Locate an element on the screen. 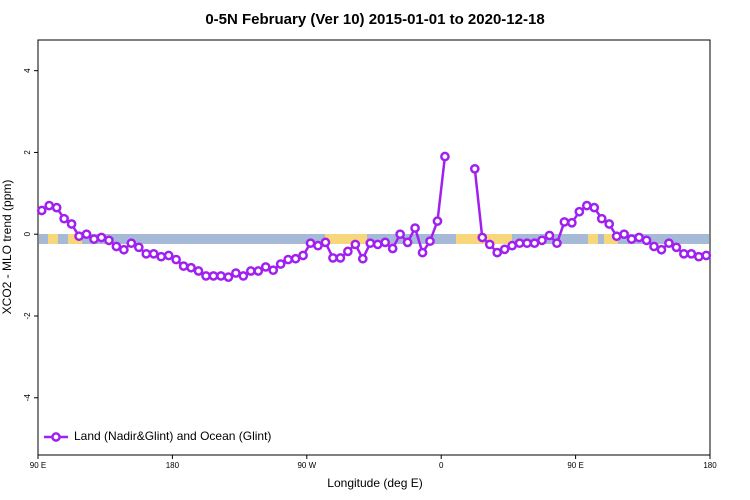 Image resolution: width=750 pixels, height=500 pixels. y-tick-label: 0 is located at coordinates (27, 233).